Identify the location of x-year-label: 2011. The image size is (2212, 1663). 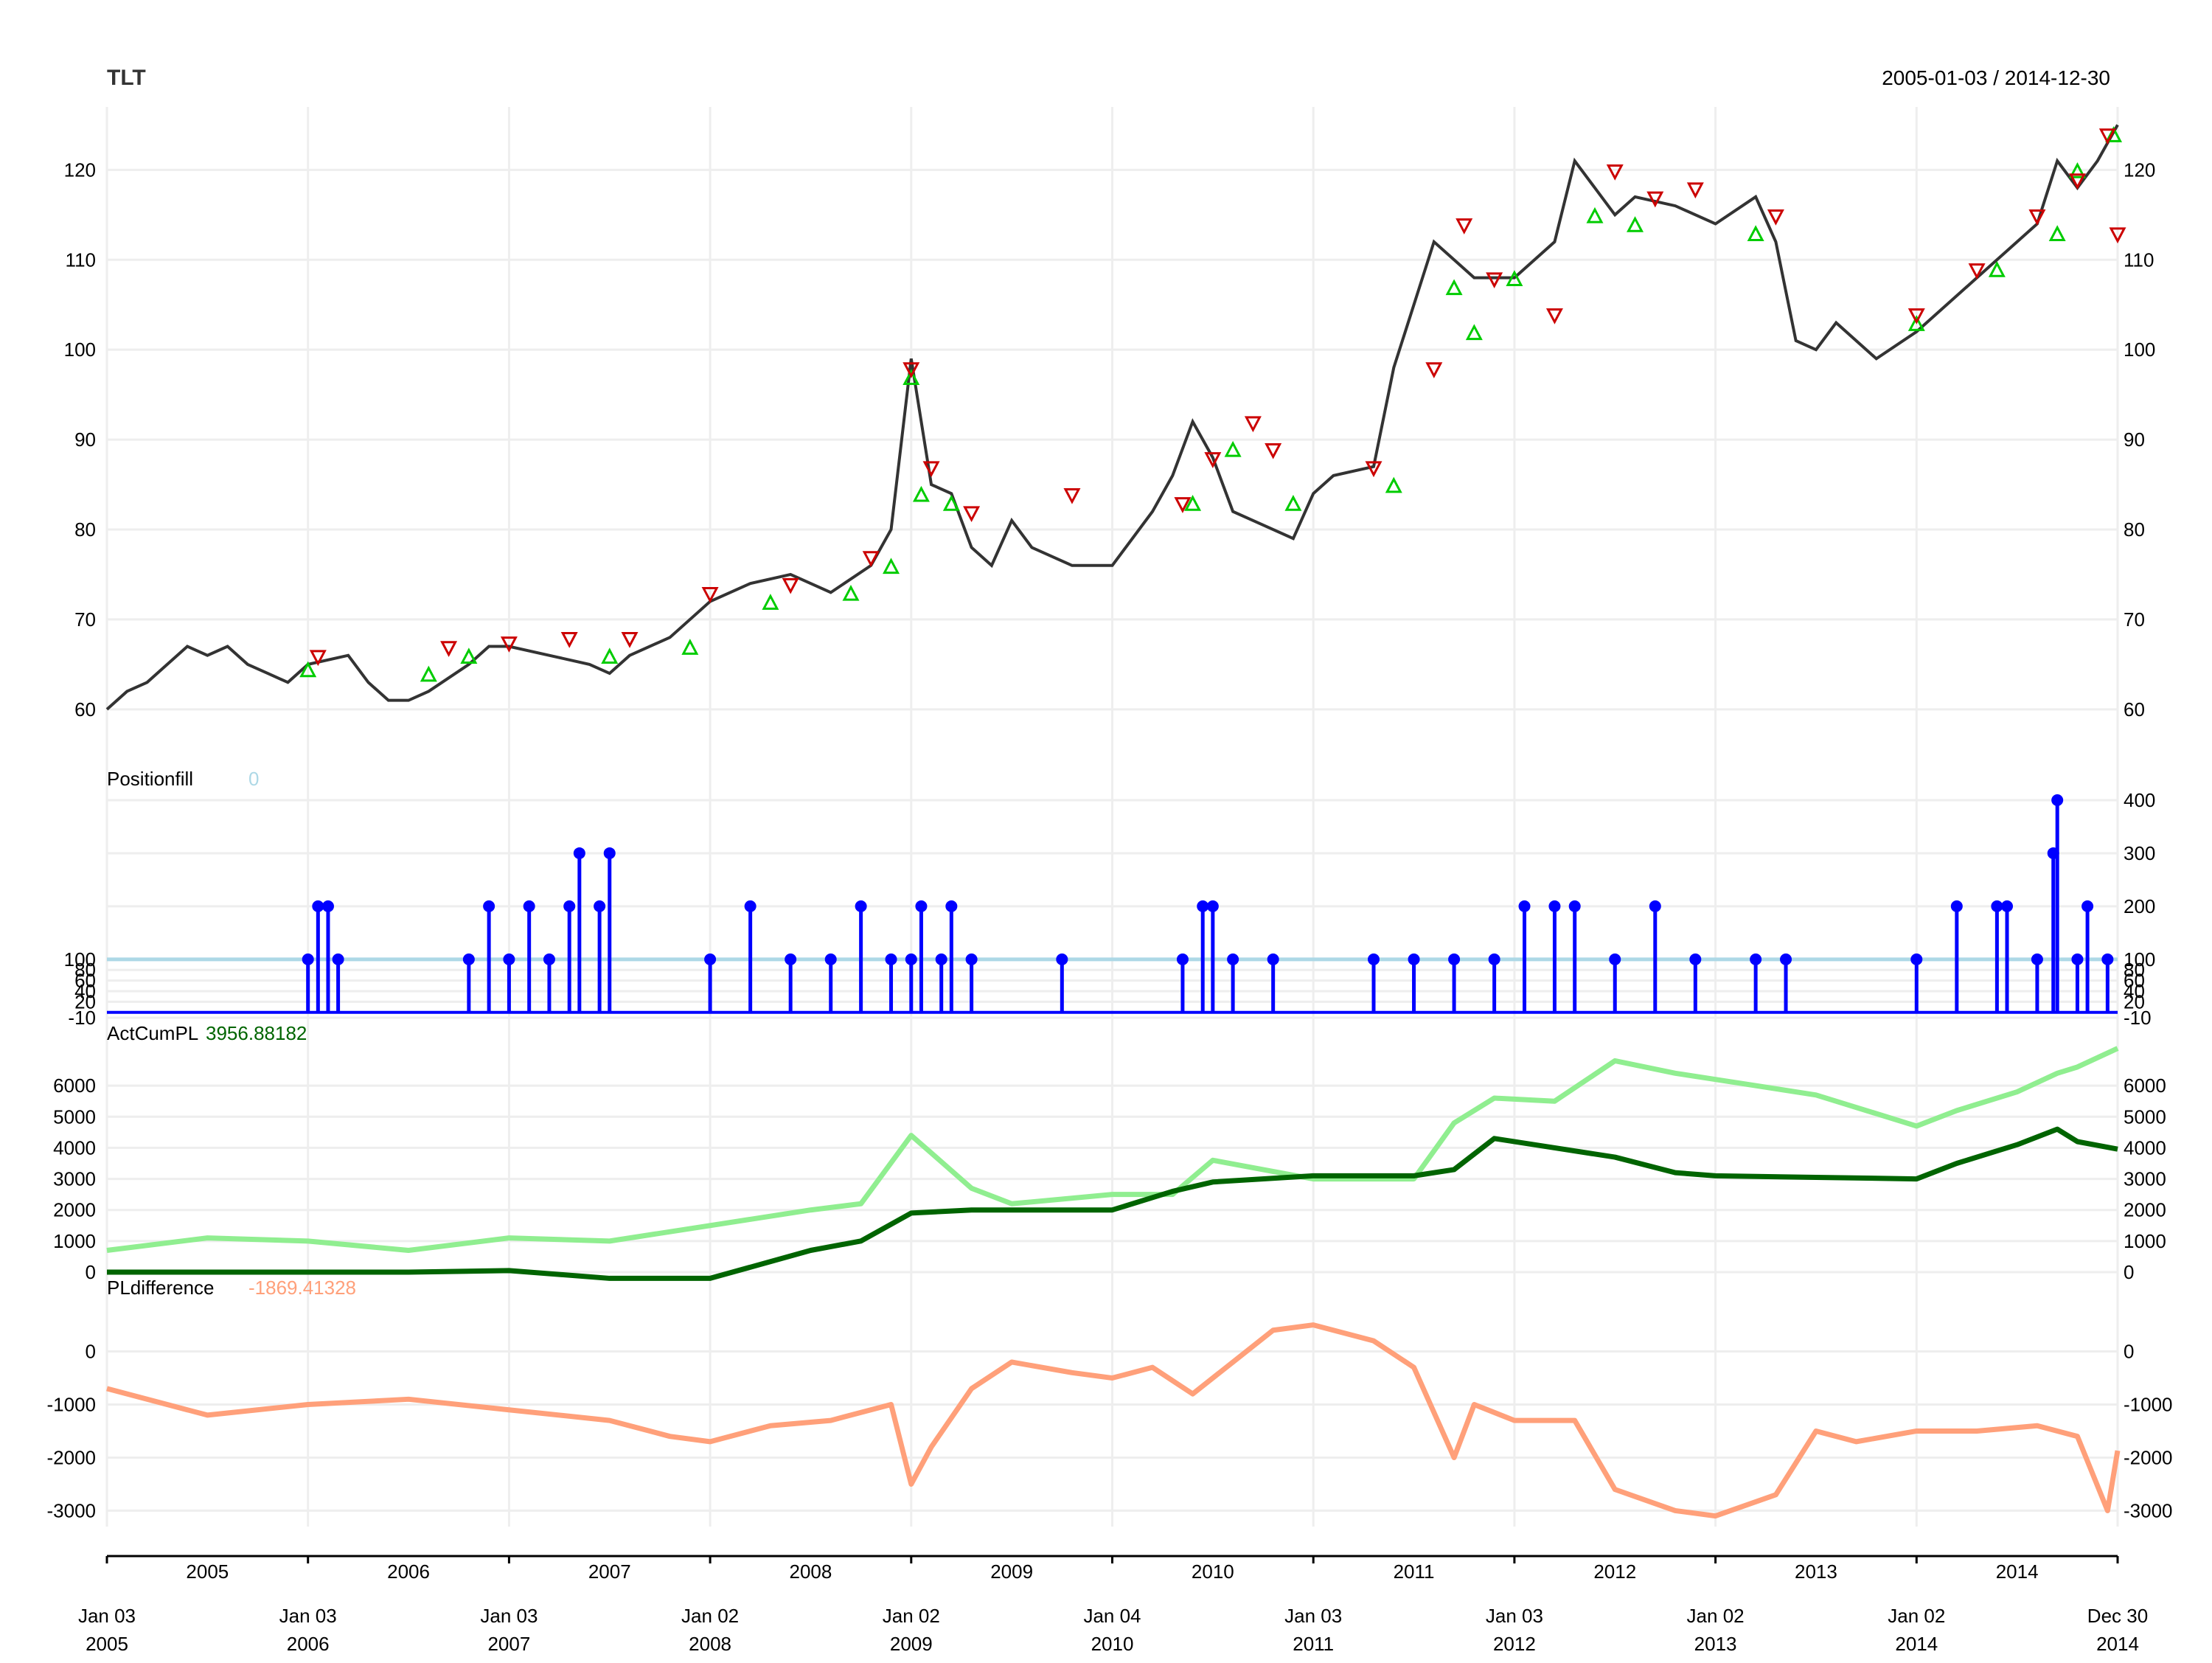
(1414, 1571).